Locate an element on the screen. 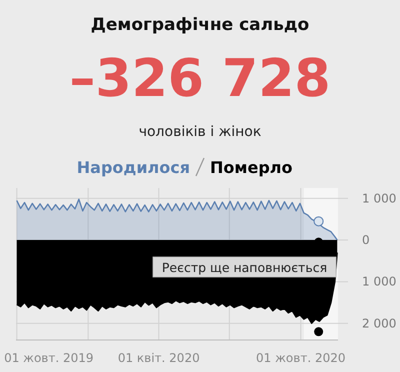  x-tick-label: 01 жовт. 2020 is located at coordinates (301, 358).